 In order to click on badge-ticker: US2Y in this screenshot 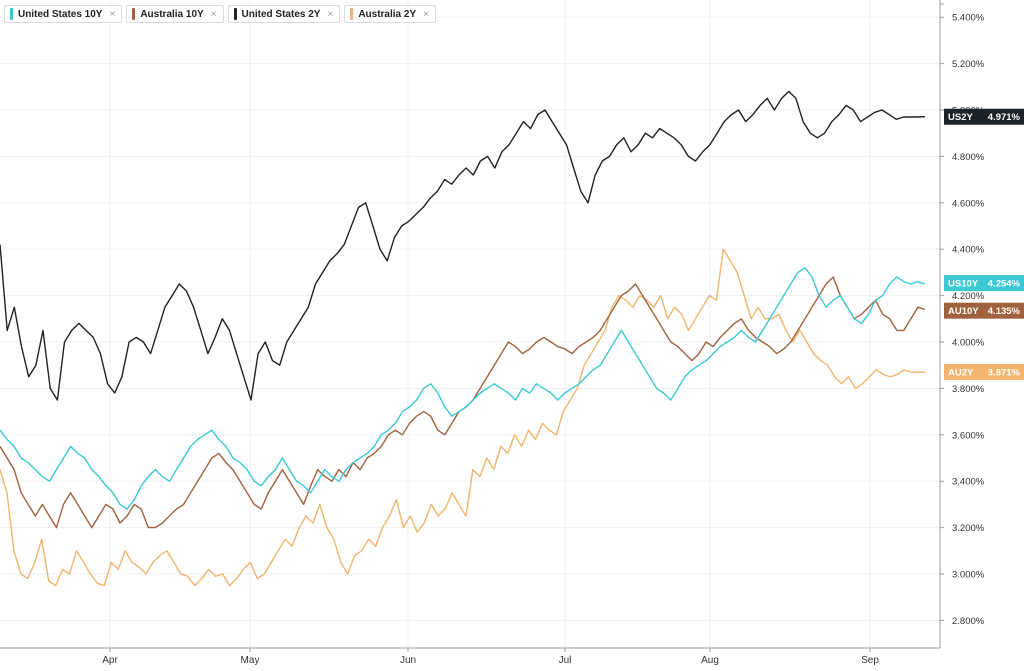, I will do `click(960, 117)`.